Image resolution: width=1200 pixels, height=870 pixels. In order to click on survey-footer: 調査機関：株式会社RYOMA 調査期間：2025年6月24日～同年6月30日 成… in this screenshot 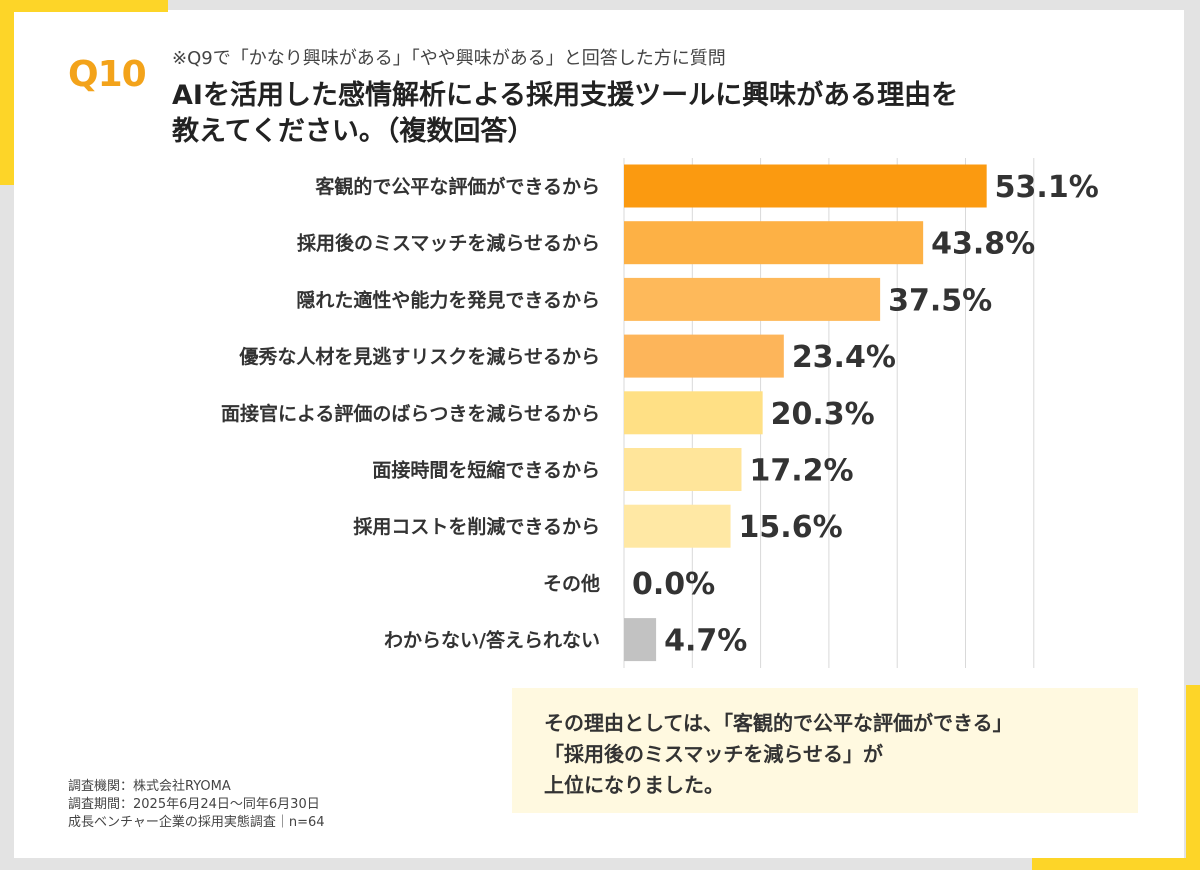, I will do `click(196, 805)`.